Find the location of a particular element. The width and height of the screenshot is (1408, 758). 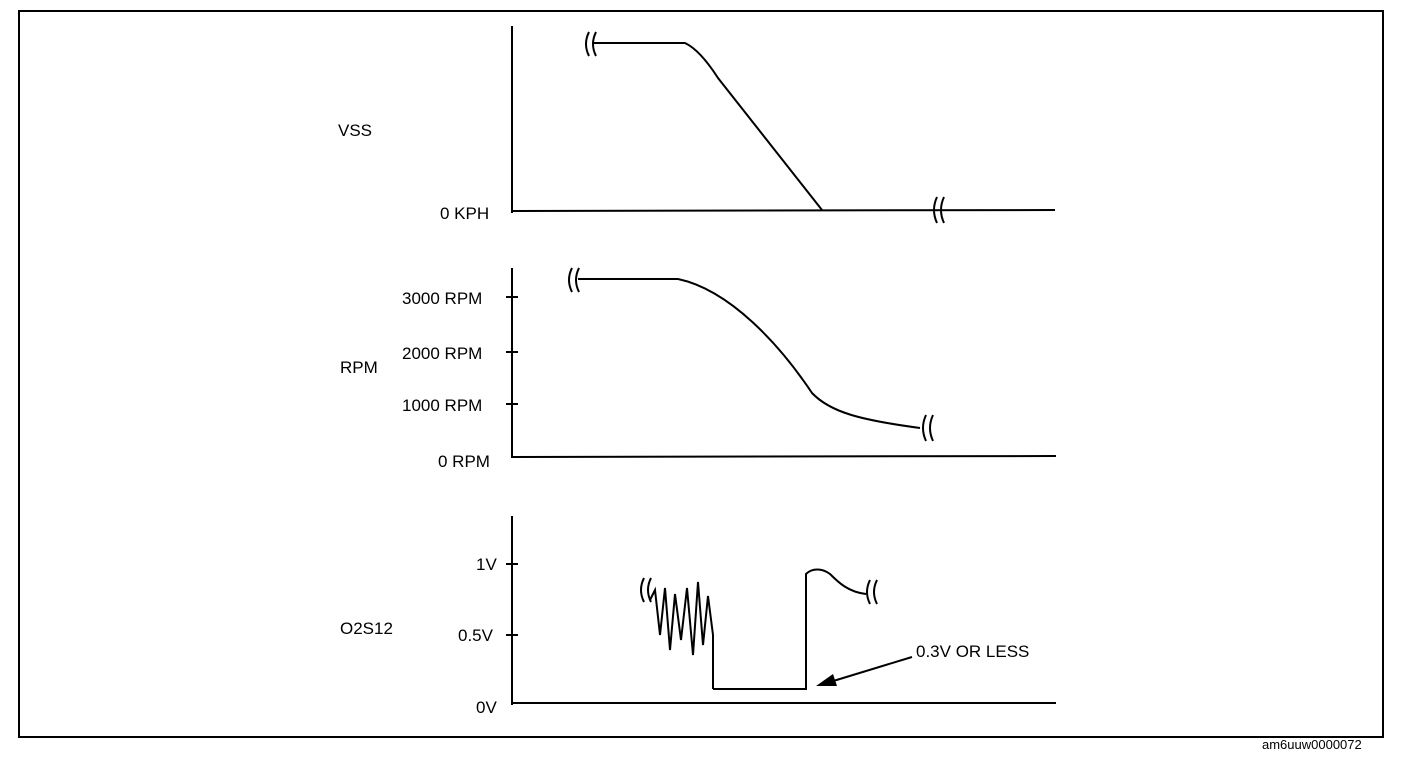

vss-zero-label: 0 KPH is located at coordinates (464, 213).